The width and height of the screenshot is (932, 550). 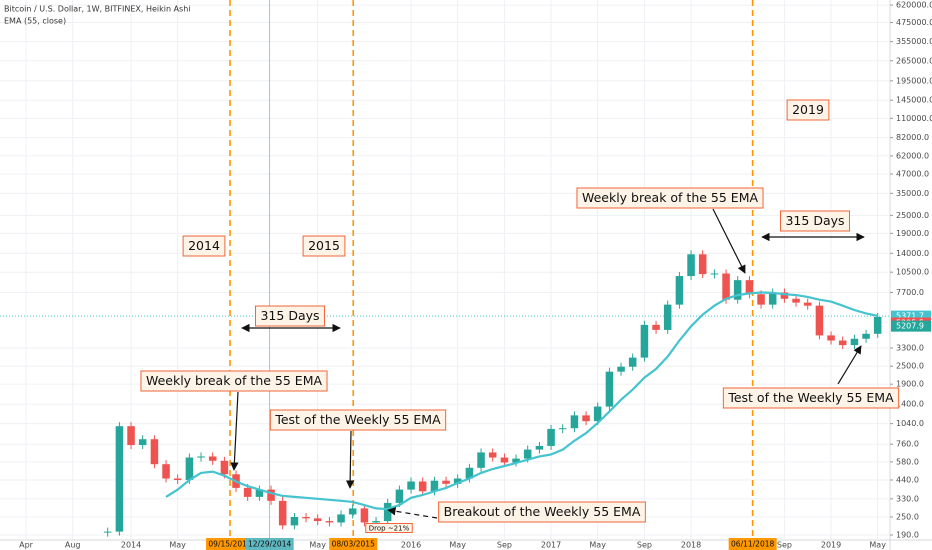 I want to click on date-marker-label: 08/03/2015, so click(x=353, y=544).